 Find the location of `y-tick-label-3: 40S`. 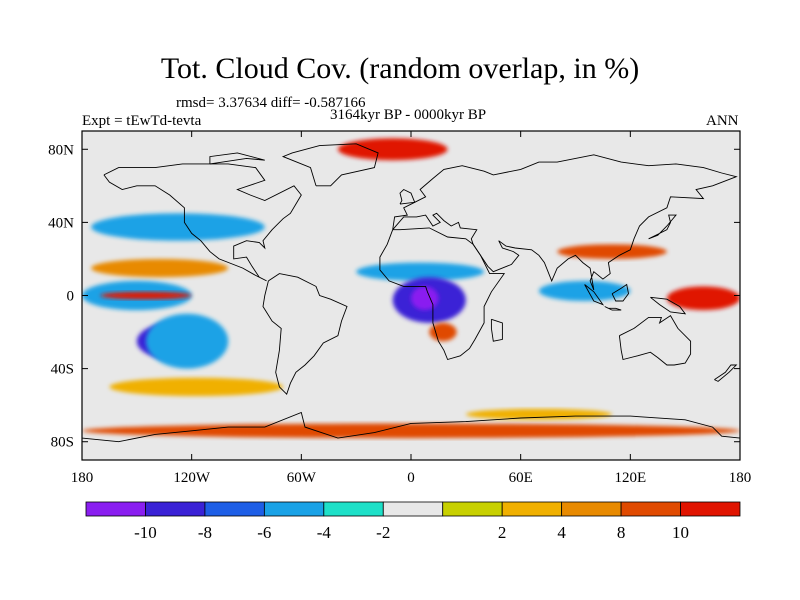

y-tick-label-3: 40S is located at coordinates (62, 370).